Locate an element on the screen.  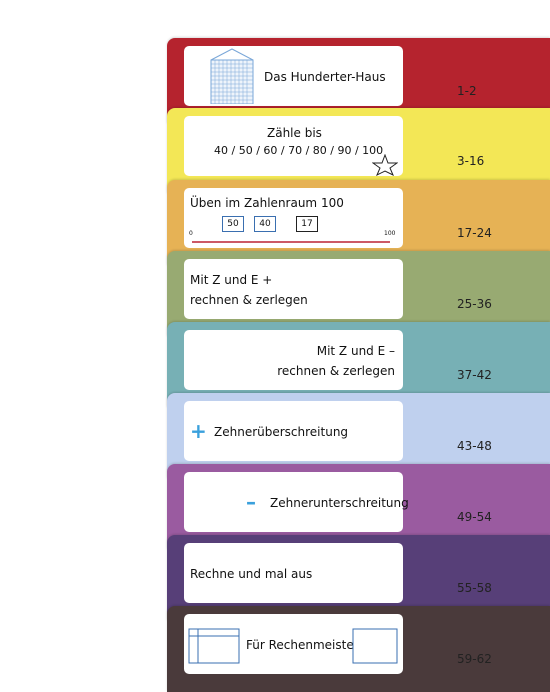
page-range: 55-58 is located at coordinates (474, 588).